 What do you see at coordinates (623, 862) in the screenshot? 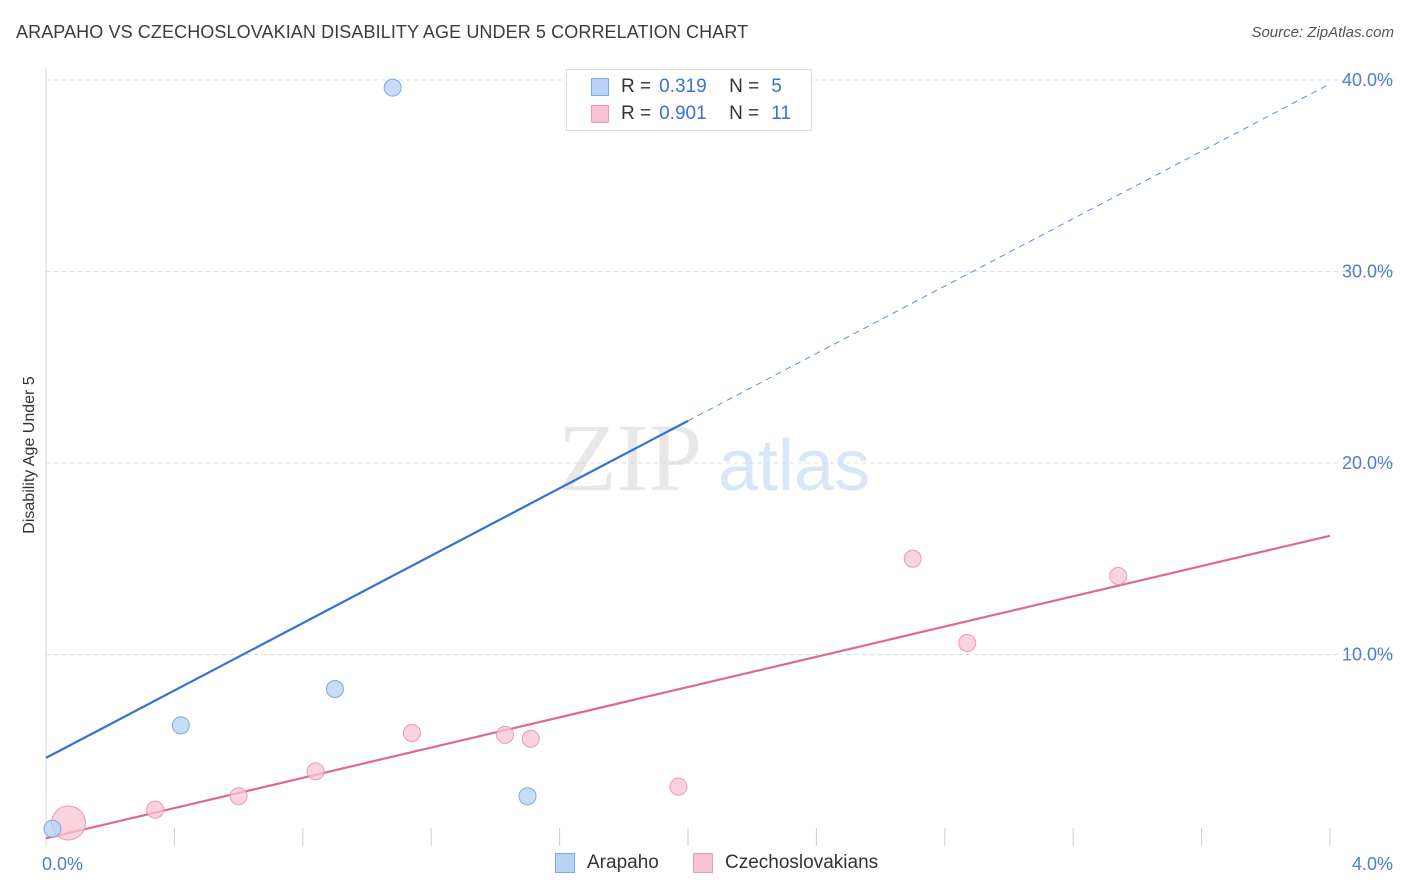
I see `arapaho-label: Arapaho` at bounding box center [623, 862].